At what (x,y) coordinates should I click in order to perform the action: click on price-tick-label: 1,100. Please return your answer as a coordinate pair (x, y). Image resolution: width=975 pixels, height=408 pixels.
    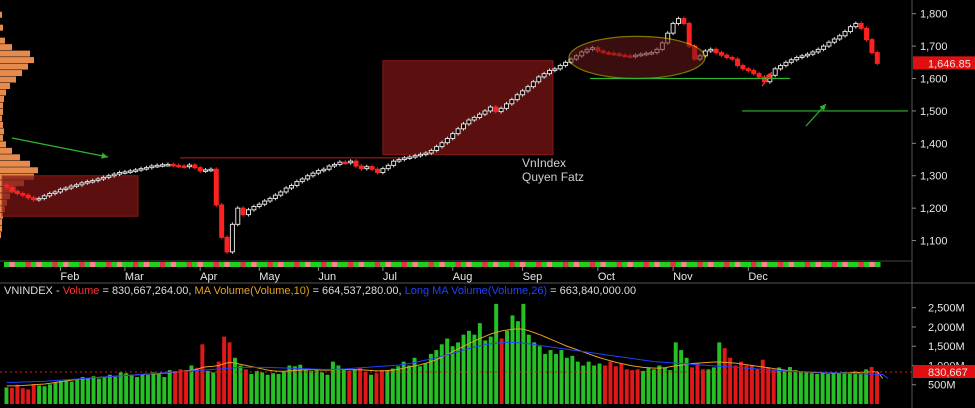
    Looking at the image, I should click on (934, 242).